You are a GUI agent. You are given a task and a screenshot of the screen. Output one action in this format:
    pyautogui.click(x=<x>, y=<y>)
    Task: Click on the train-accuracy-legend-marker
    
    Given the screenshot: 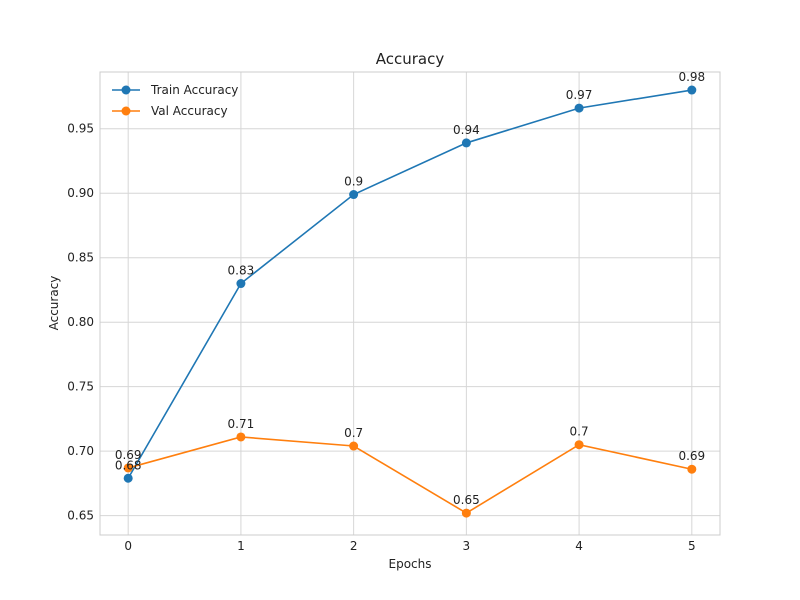 What is the action you would take?
    pyautogui.click(x=126, y=90)
    